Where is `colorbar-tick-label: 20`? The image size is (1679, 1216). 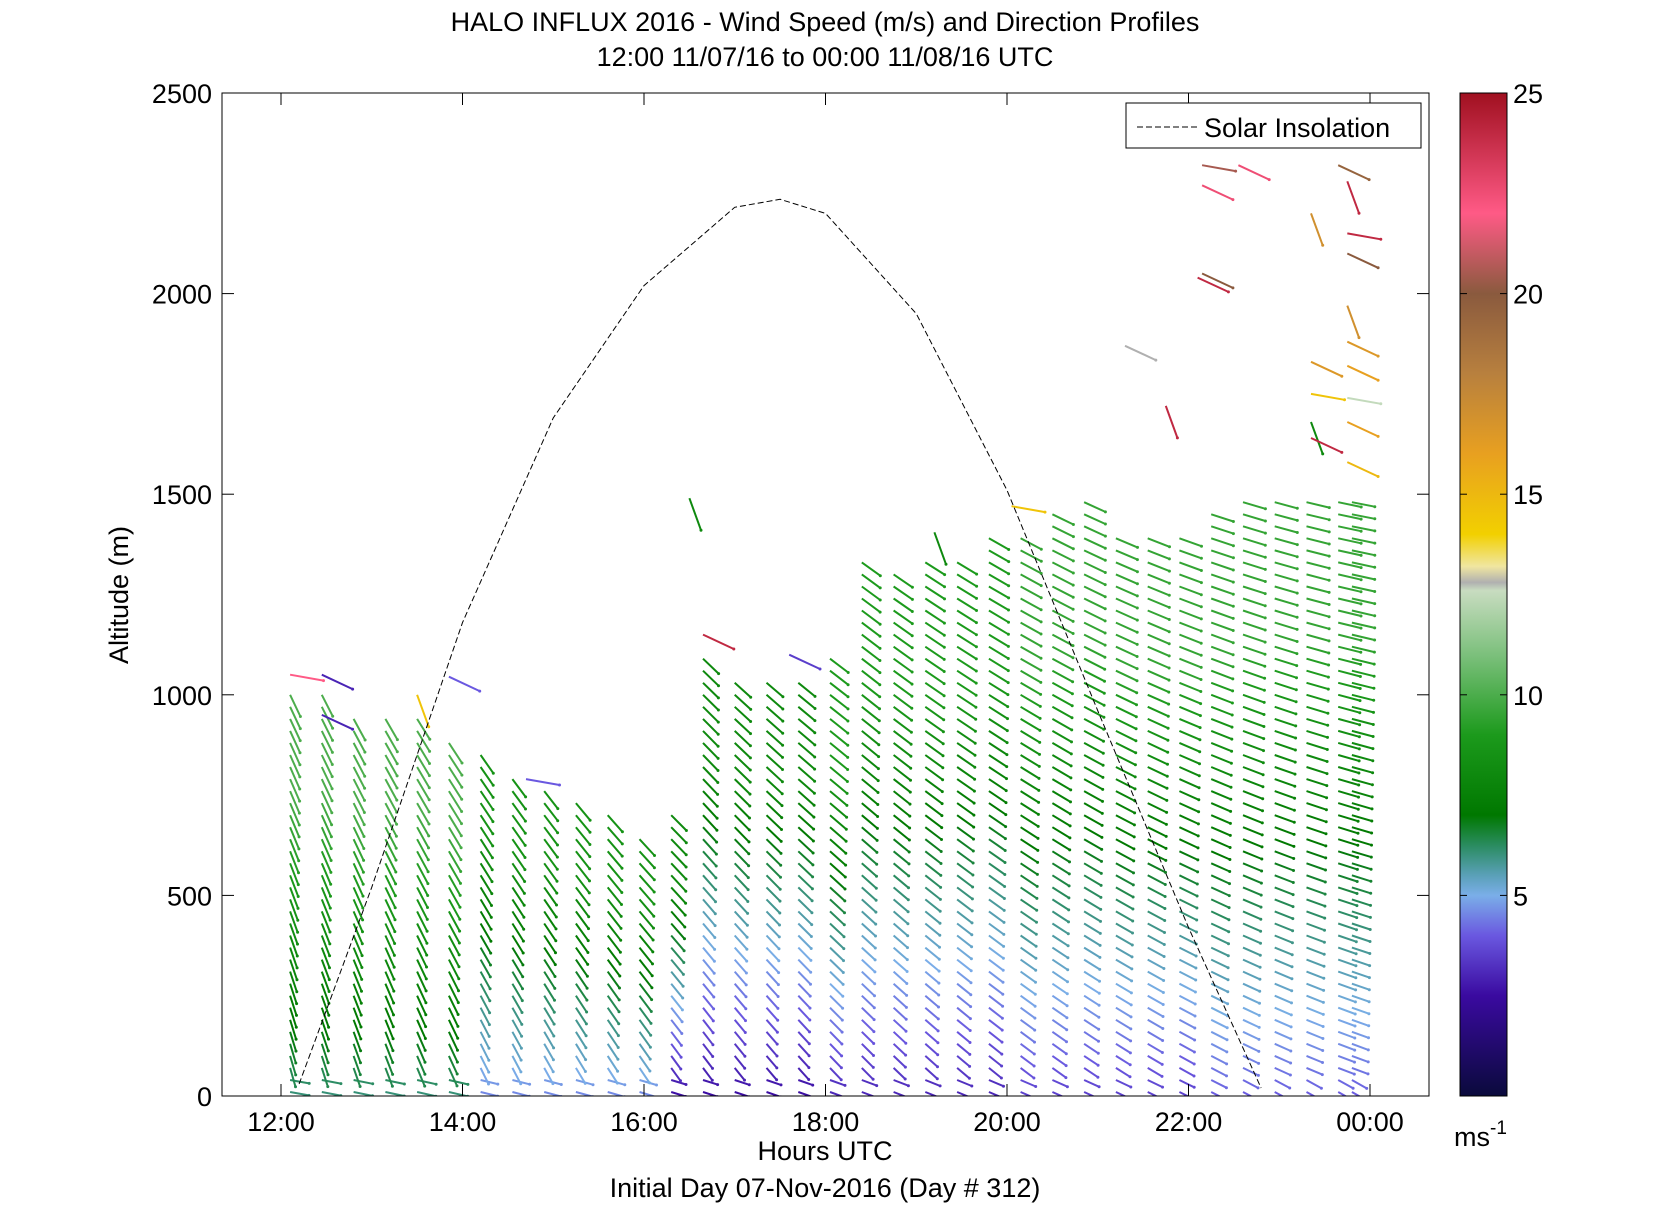 colorbar-tick-label: 20 is located at coordinates (1528, 295).